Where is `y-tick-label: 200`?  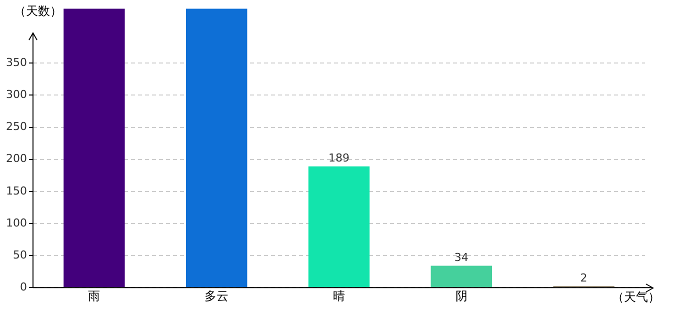 y-tick-label: 200 is located at coordinates (16, 159).